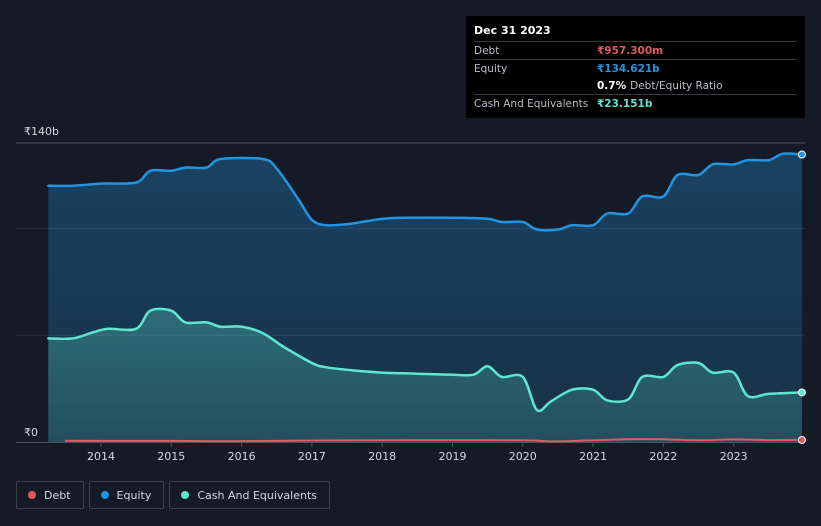 Image resolution: width=821 pixels, height=526 pixels. I want to click on tooltip-row-equity: Equity ₹134.621b, so click(635, 68).